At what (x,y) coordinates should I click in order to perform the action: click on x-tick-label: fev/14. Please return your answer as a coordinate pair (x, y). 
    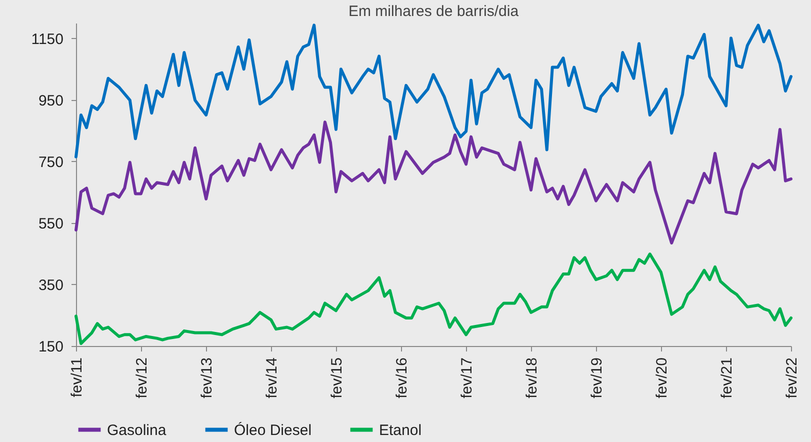
    Looking at the image, I should click on (272, 378).